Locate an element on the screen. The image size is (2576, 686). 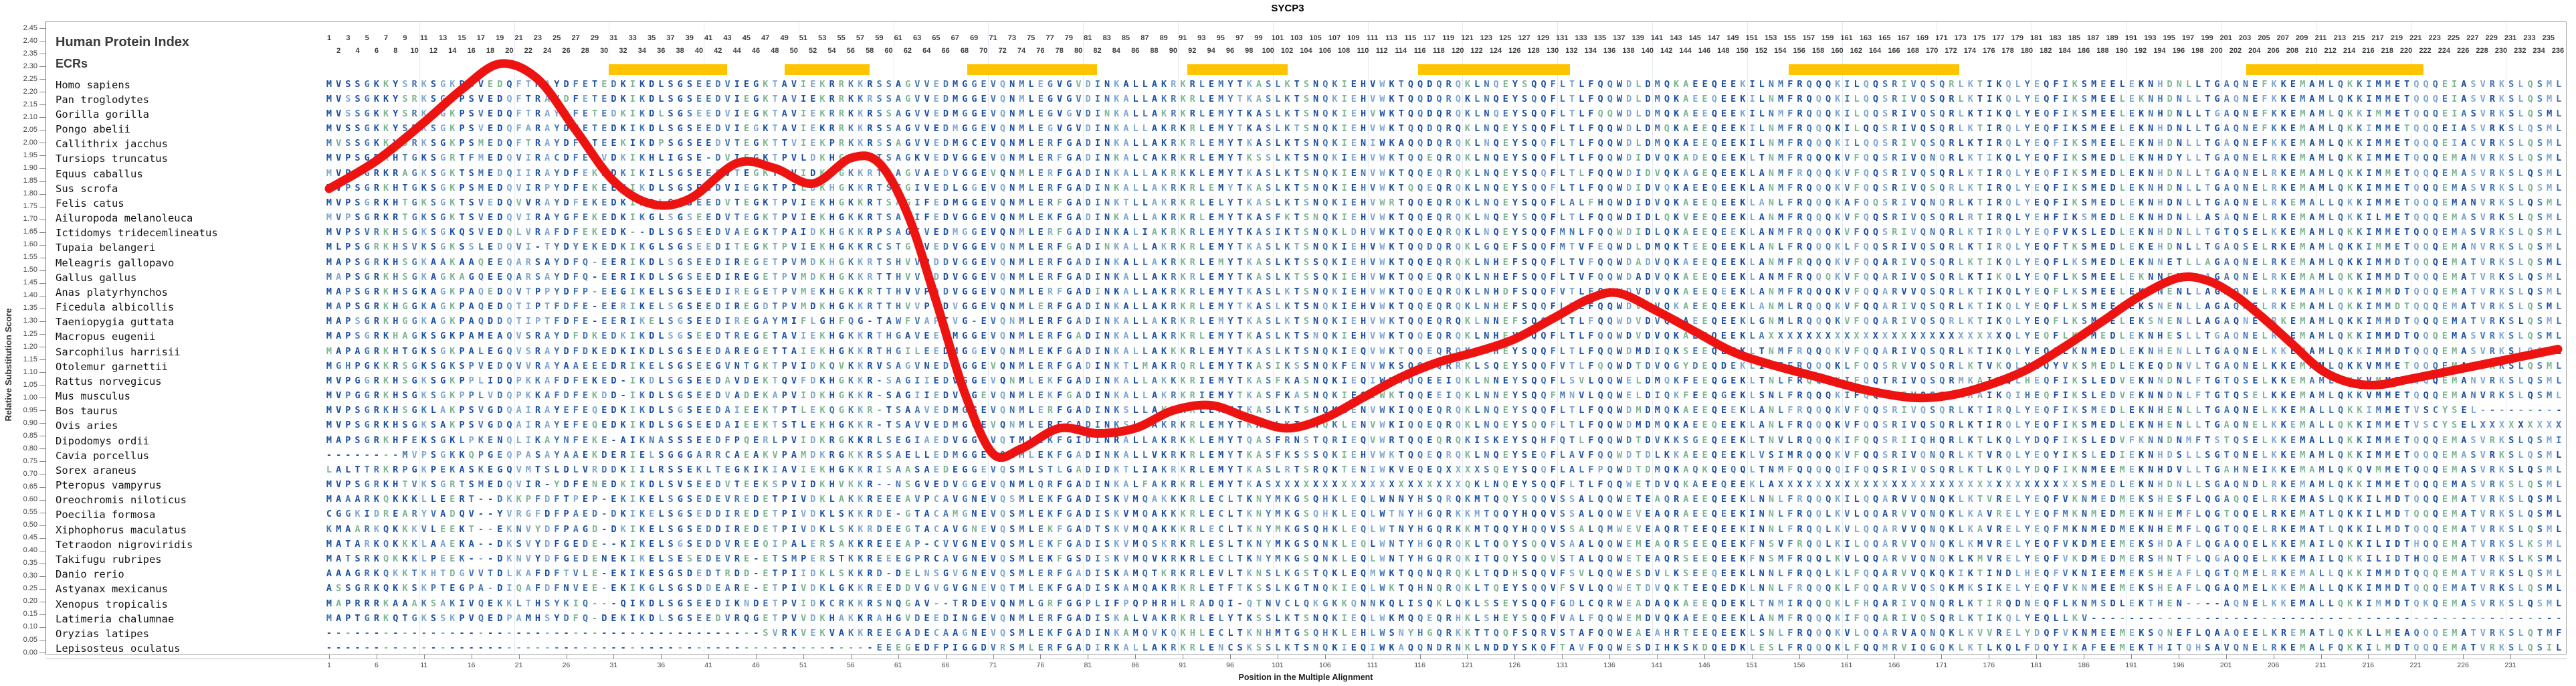
residue-run: EI is located at coordinates (2262, 470).